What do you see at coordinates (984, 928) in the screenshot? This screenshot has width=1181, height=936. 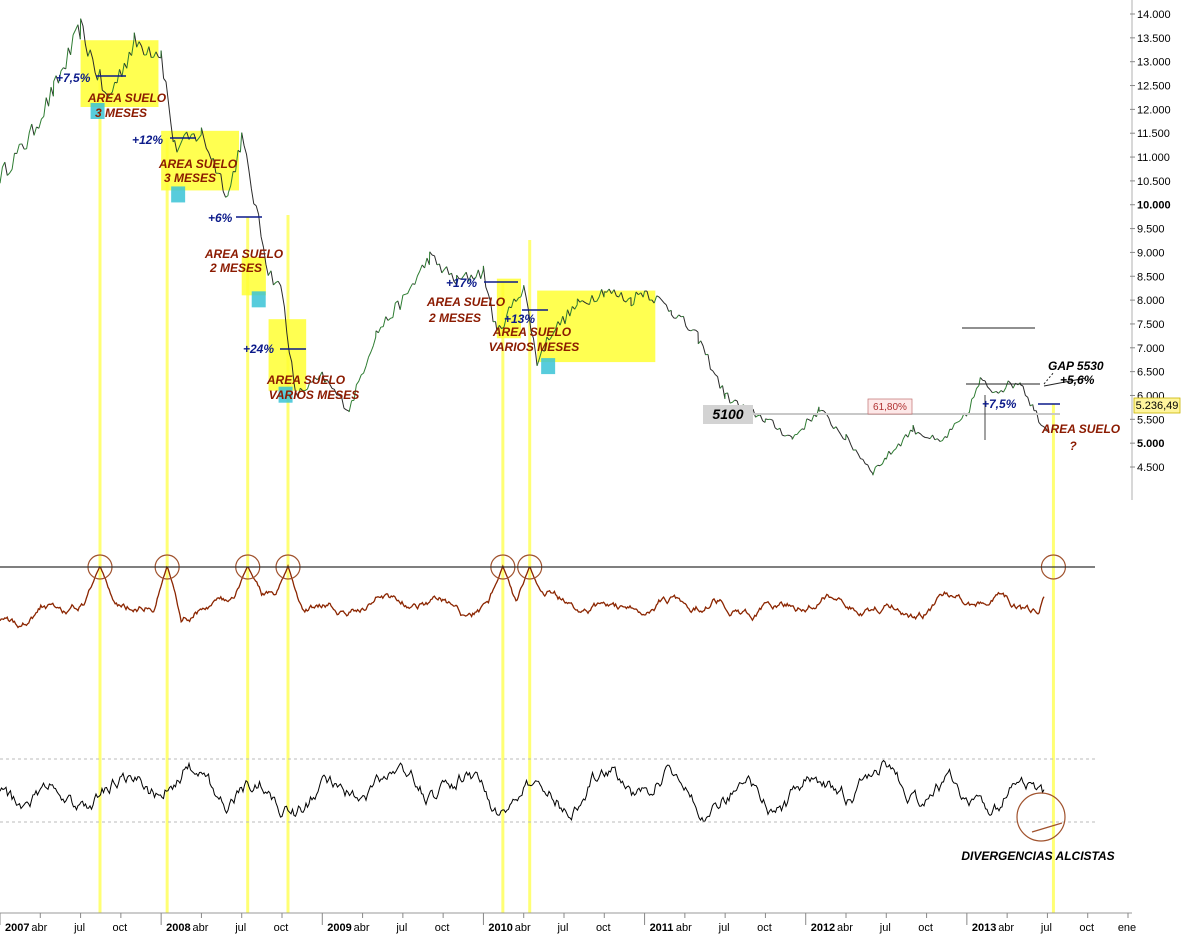 I see `x-tick: 2013` at bounding box center [984, 928].